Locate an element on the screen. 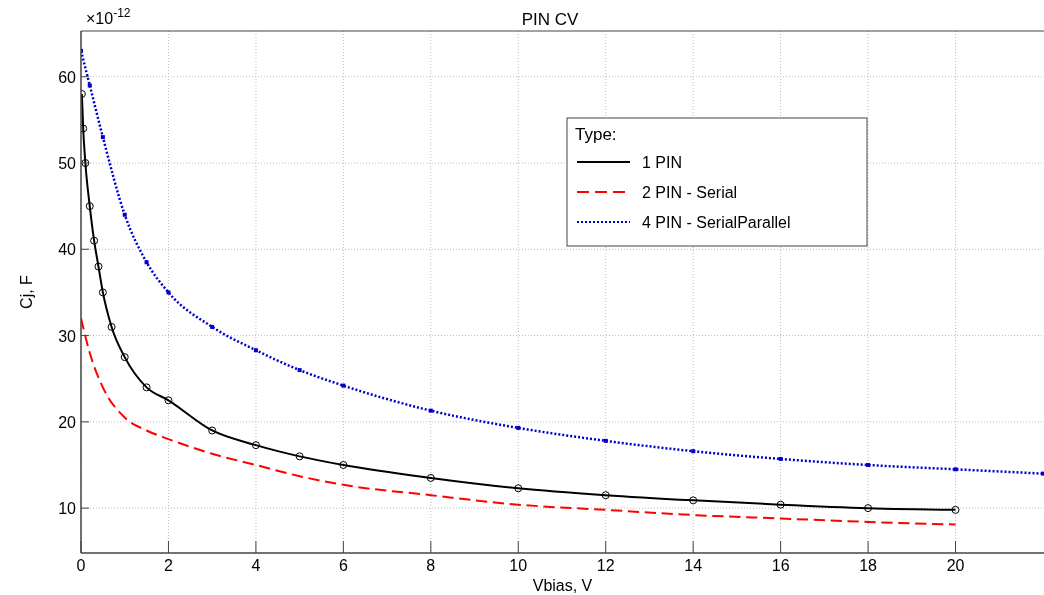 The width and height of the screenshot is (1044, 595). x-tick-label: 20 is located at coordinates (955, 565).